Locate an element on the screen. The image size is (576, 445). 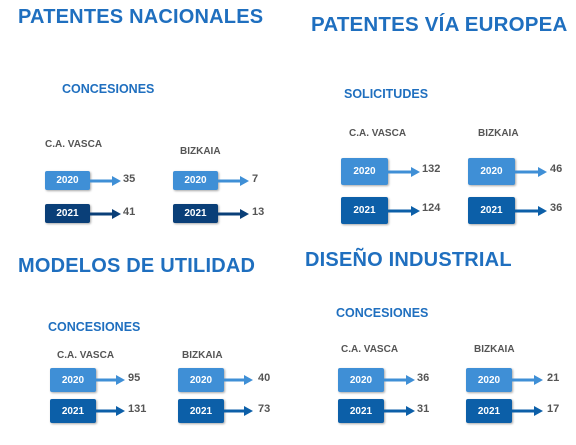
bar-2021: 2021 124 is located at coordinates (390, 210).